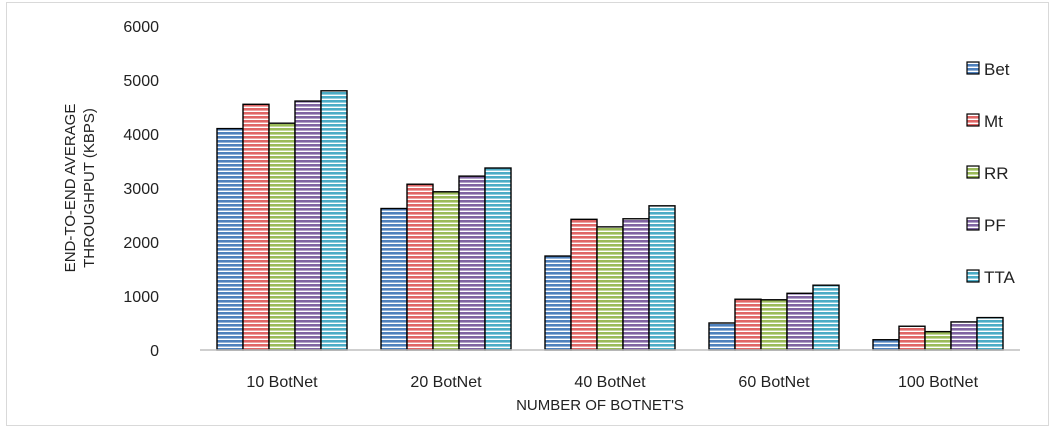 This screenshot has height=432, width=1057. What do you see at coordinates (446, 382) in the screenshot?
I see `x-tick-label: 20 BotNet` at bounding box center [446, 382].